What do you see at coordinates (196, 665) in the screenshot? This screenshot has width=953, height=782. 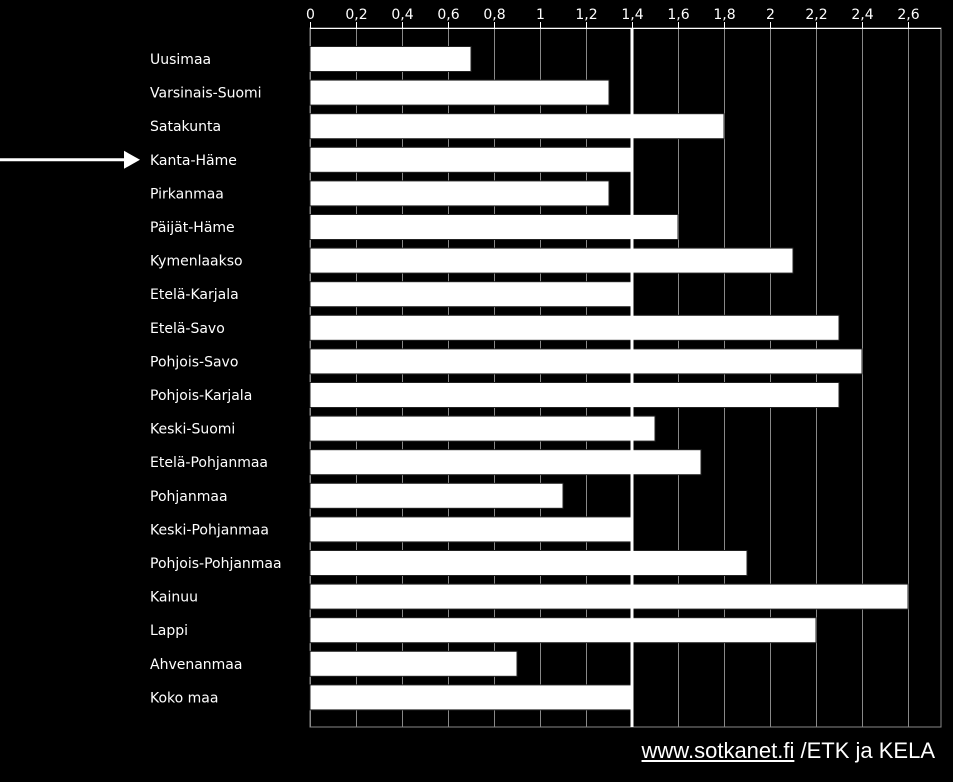 I see `category-label: Ahvenanmaa` at bounding box center [196, 665].